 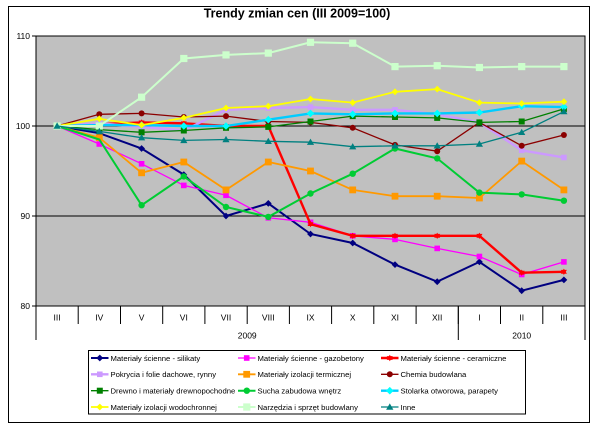 What do you see at coordinates (300, 391) in the screenshot?
I see `svg-text: Sucha zabudowa wnętrz` at bounding box center [300, 391].